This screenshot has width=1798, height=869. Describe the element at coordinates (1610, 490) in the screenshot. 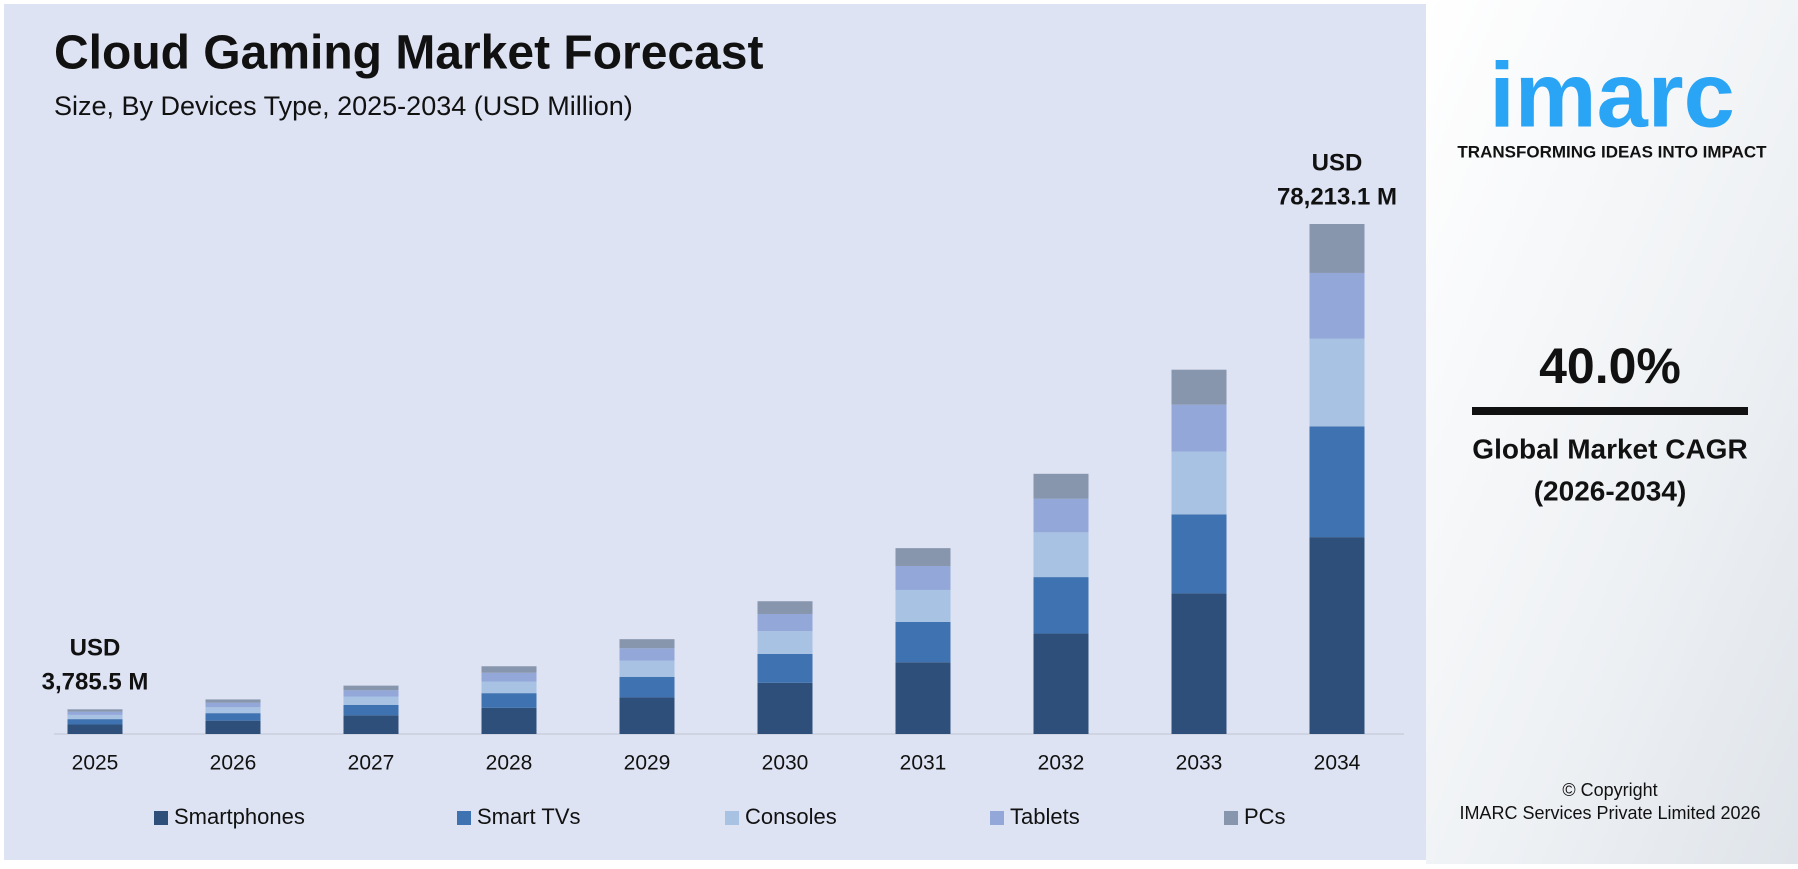

I see `cagr-label: (2026-2034)` at that location.